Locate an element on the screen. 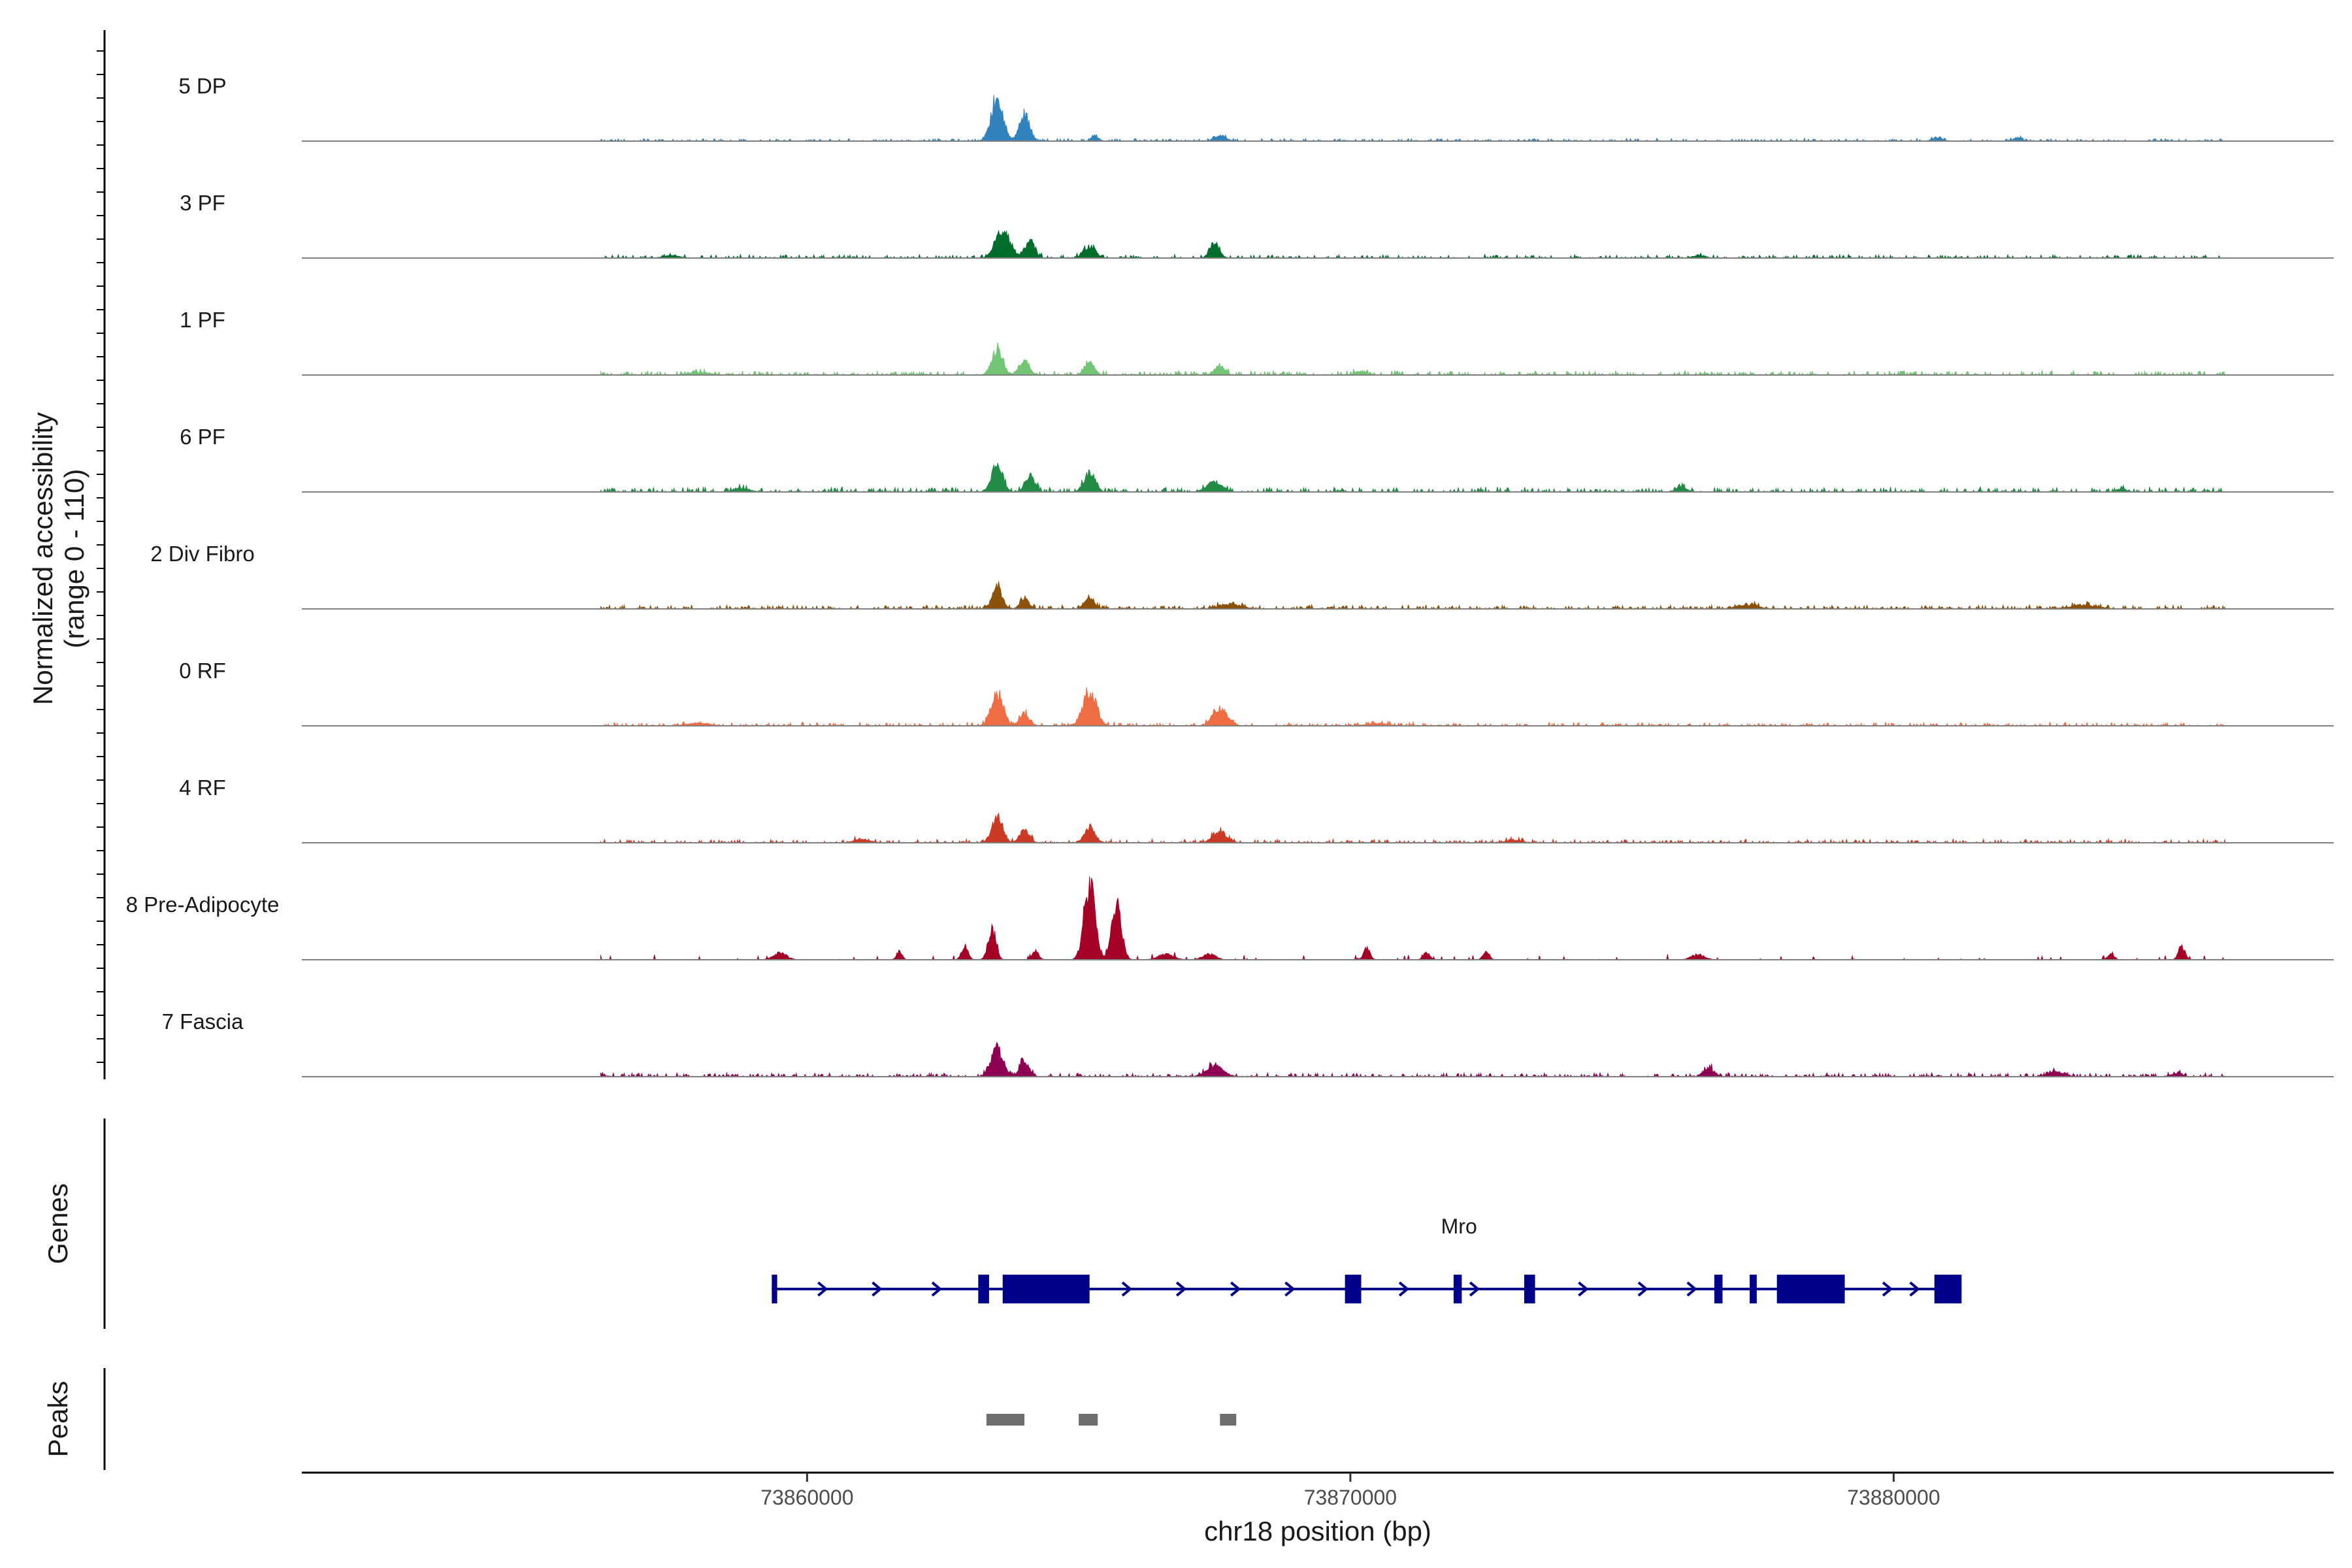 This screenshot has width=2352, height=1568. track-label: 7 Fascia is located at coordinates (203, 1021).